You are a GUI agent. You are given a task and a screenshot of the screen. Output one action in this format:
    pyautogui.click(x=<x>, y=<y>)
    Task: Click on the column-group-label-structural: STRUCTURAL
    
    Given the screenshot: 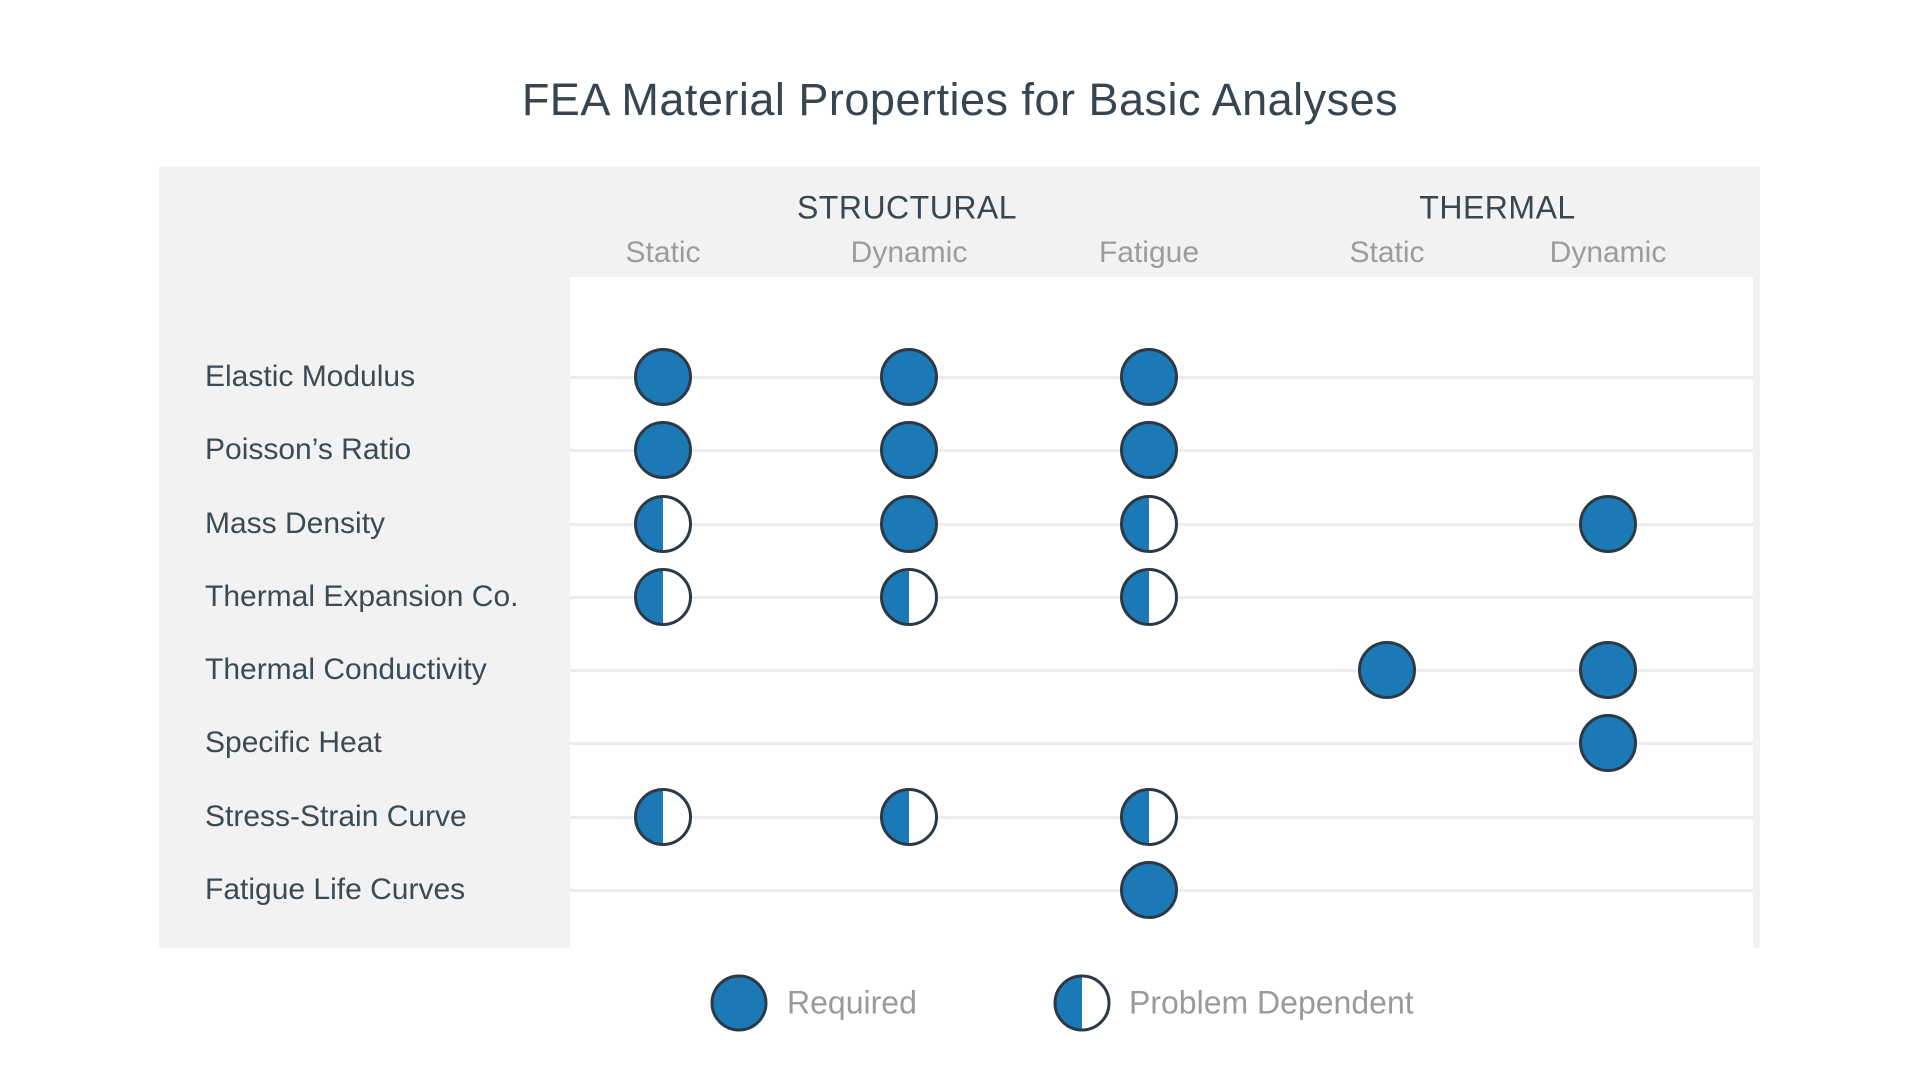 What is the action you would take?
    pyautogui.click(x=907, y=207)
    